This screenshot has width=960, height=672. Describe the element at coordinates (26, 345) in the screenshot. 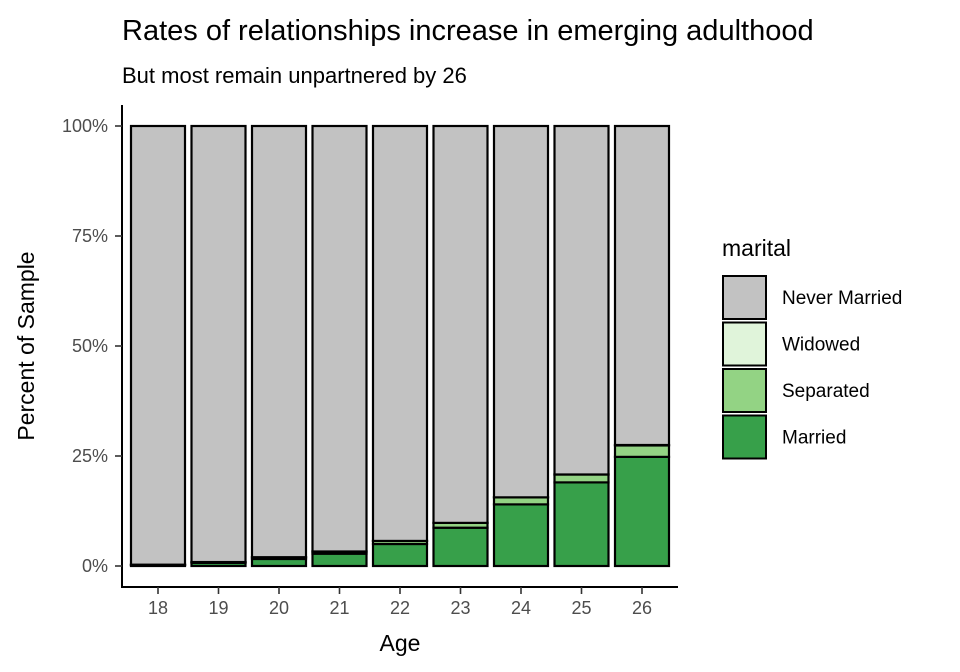

I see `y-axis-title: Percent of Sample` at that location.